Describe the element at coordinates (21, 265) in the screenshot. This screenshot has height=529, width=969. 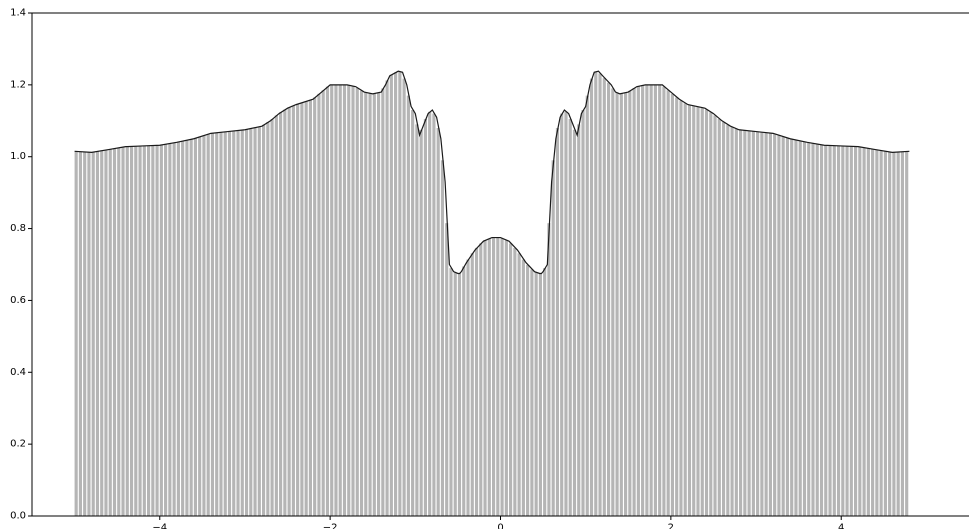
I see `y-ticks: 0.0 0.2 0.4 0.6 0.8 1.0 1.2 1.4` at that location.